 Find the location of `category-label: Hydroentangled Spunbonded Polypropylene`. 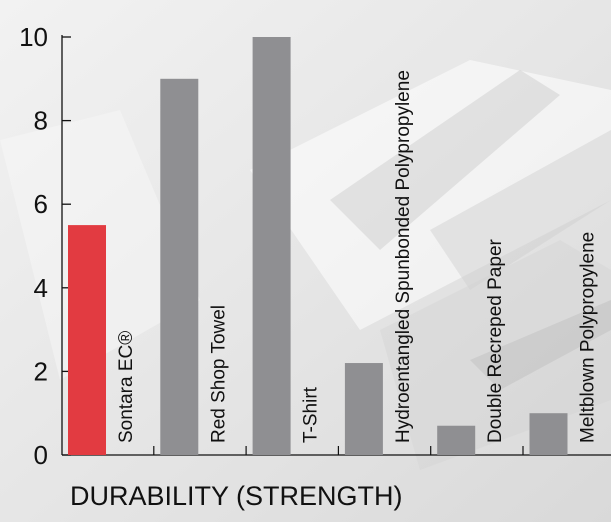

category-label: Hydroentangled Spunbonded Polypropylene is located at coordinates (403, 256).